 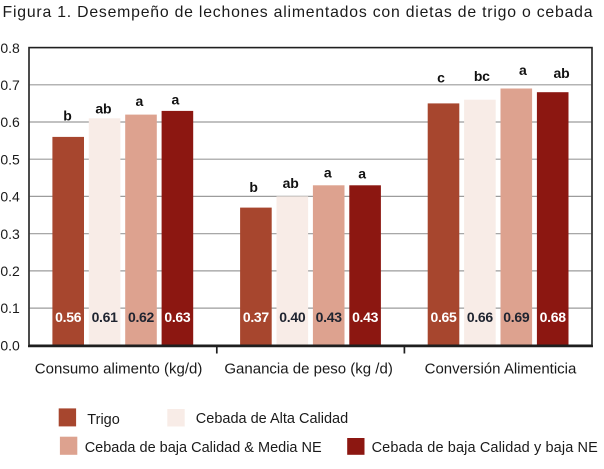 I want to click on svg-text: 0.65, so click(x=443, y=317).